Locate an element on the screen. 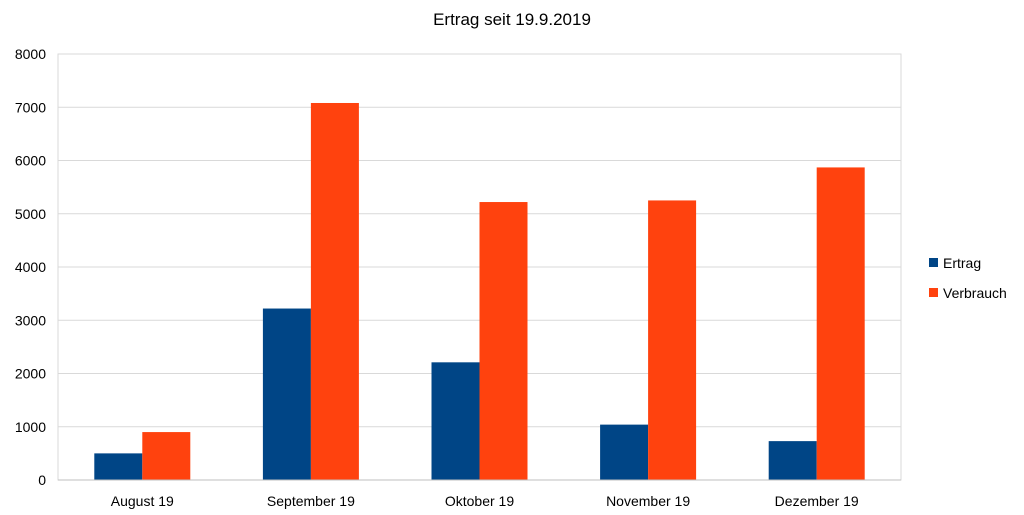 The height and width of the screenshot is (515, 1024). chart-title: Ertrag seit 19.9.2019 is located at coordinates (512, 19).